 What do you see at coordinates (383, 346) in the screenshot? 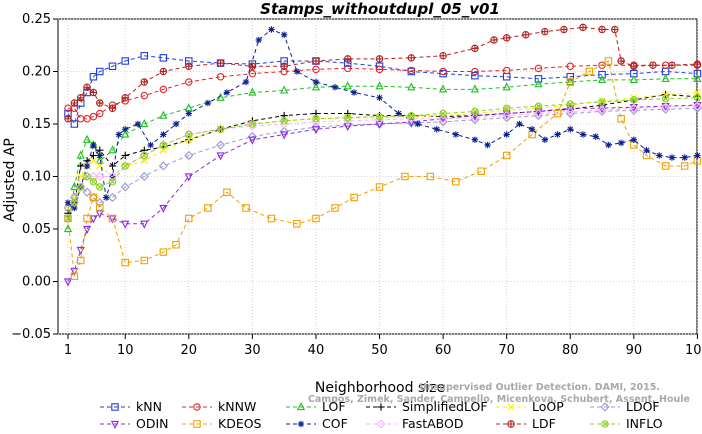
I see `x-axis: 1 10 20 30 40 50 60 70 80 90 100` at bounding box center [383, 346].